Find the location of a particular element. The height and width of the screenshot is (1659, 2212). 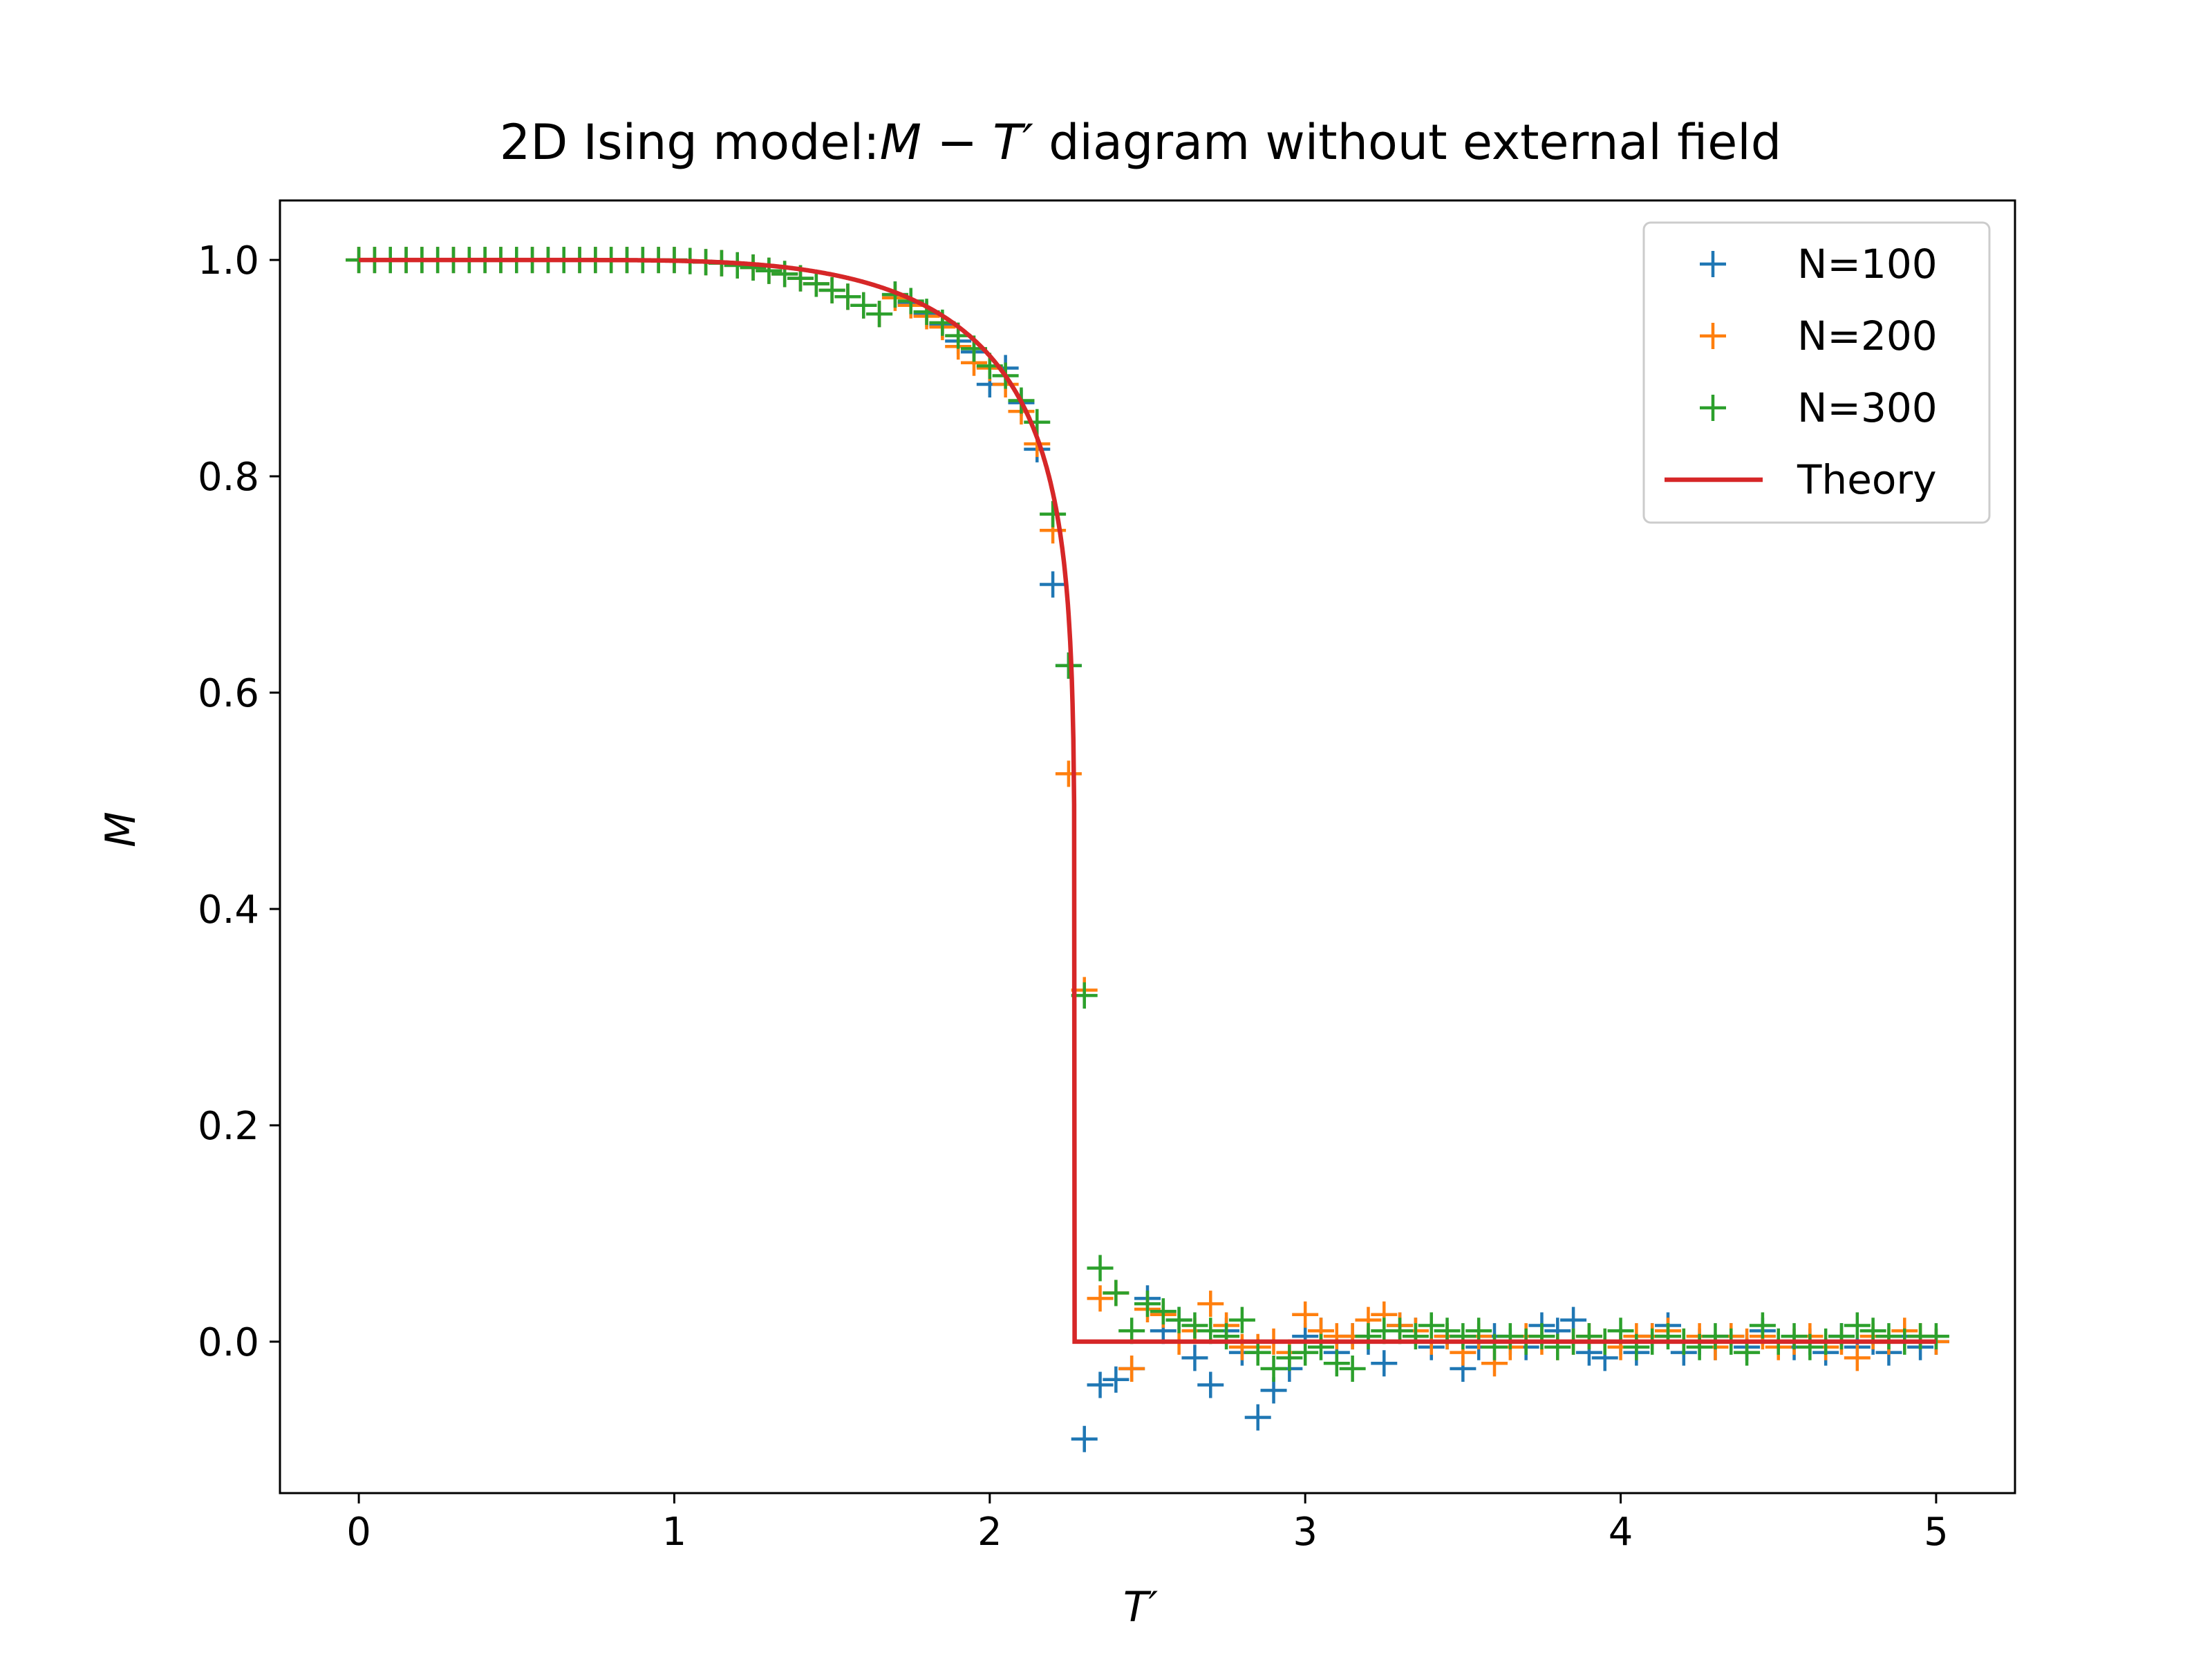

legend-box is located at coordinates (1816, 372).